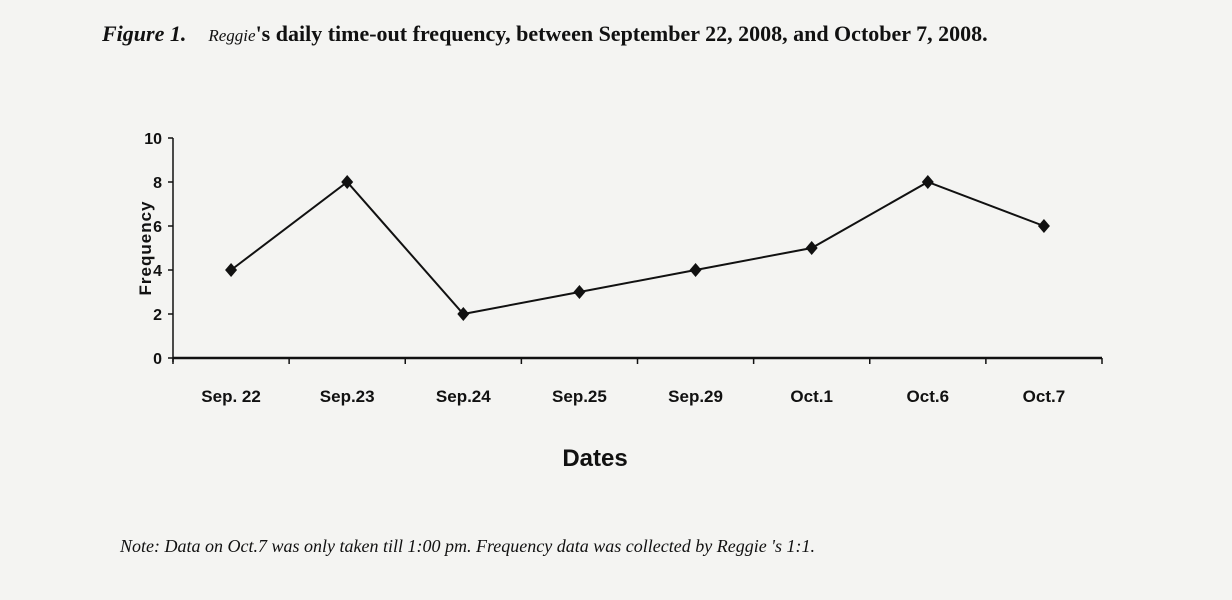 The image size is (1232, 600). What do you see at coordinates (157, 227) in the screenshot?
I see `y-tick-label: 6` at bounding box center [157, 227].